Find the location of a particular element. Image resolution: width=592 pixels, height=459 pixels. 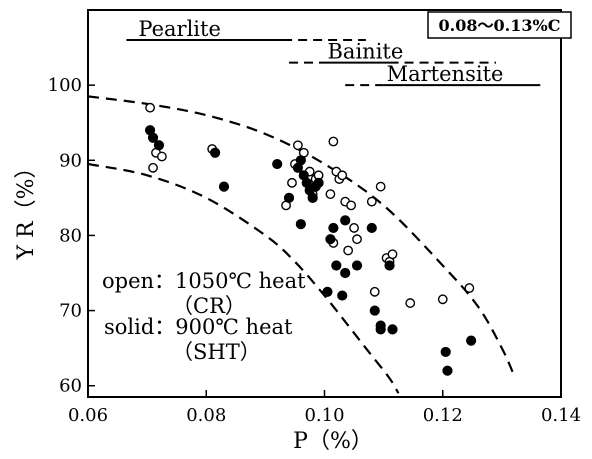

phase-label: Pearlite is located at coordinates (179, 29).